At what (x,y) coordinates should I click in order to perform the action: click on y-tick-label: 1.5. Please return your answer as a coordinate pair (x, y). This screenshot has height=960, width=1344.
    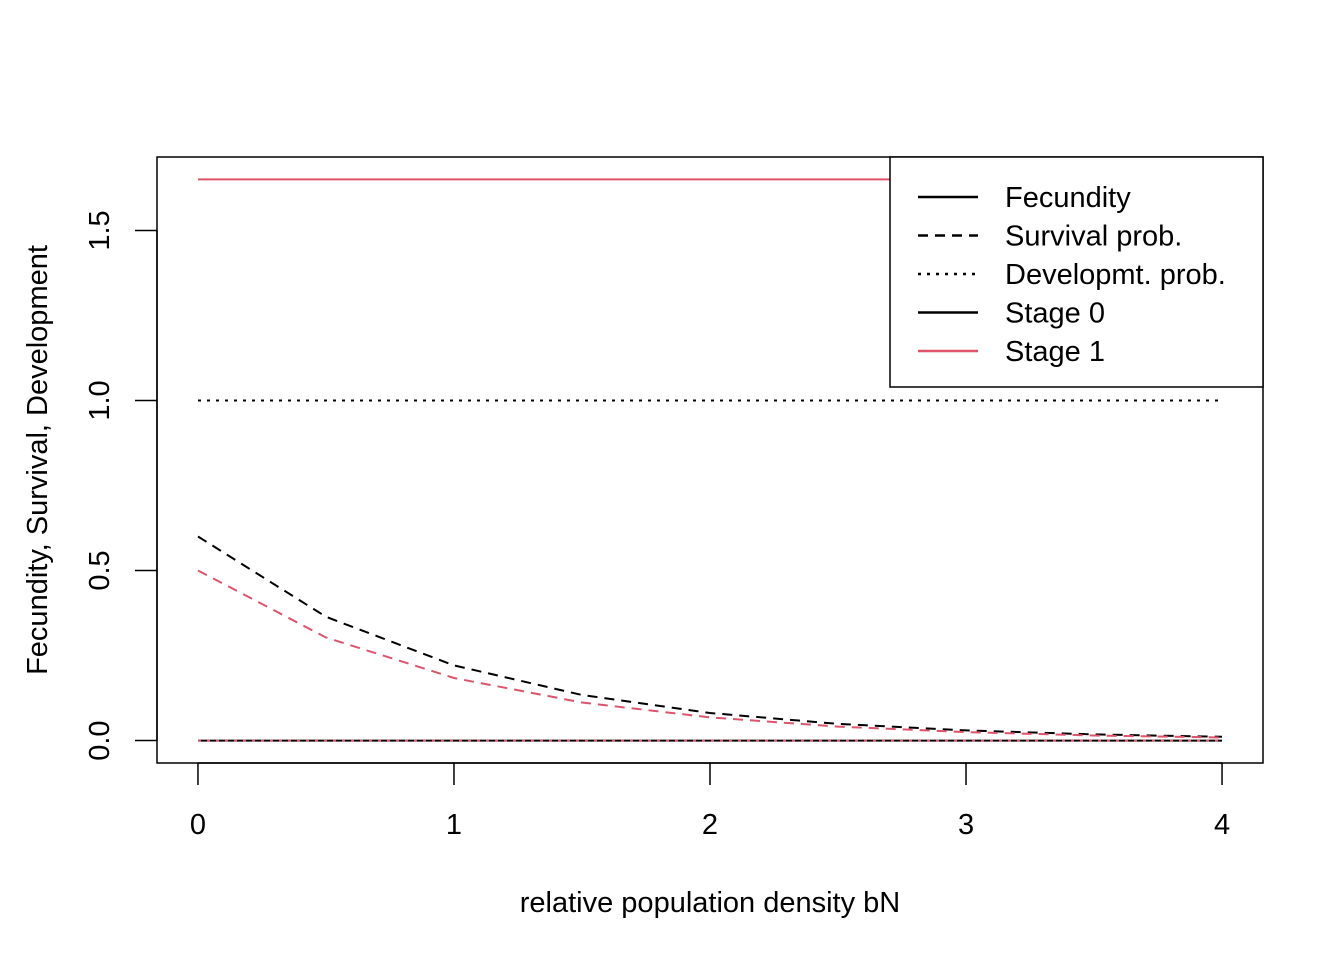
    Looking at the image, I should click on (100, 230).